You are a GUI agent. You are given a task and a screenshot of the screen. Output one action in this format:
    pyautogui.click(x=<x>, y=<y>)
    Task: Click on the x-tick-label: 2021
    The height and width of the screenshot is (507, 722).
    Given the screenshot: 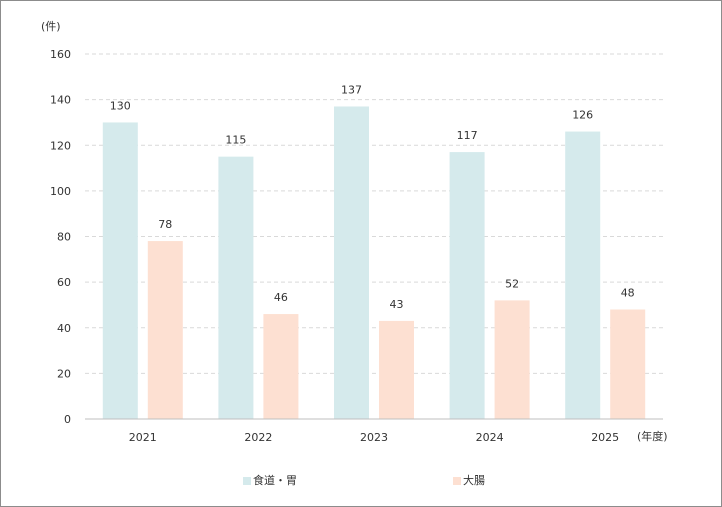 What is the action you would take?
    pyautogui.click(x=143, y=437)
    